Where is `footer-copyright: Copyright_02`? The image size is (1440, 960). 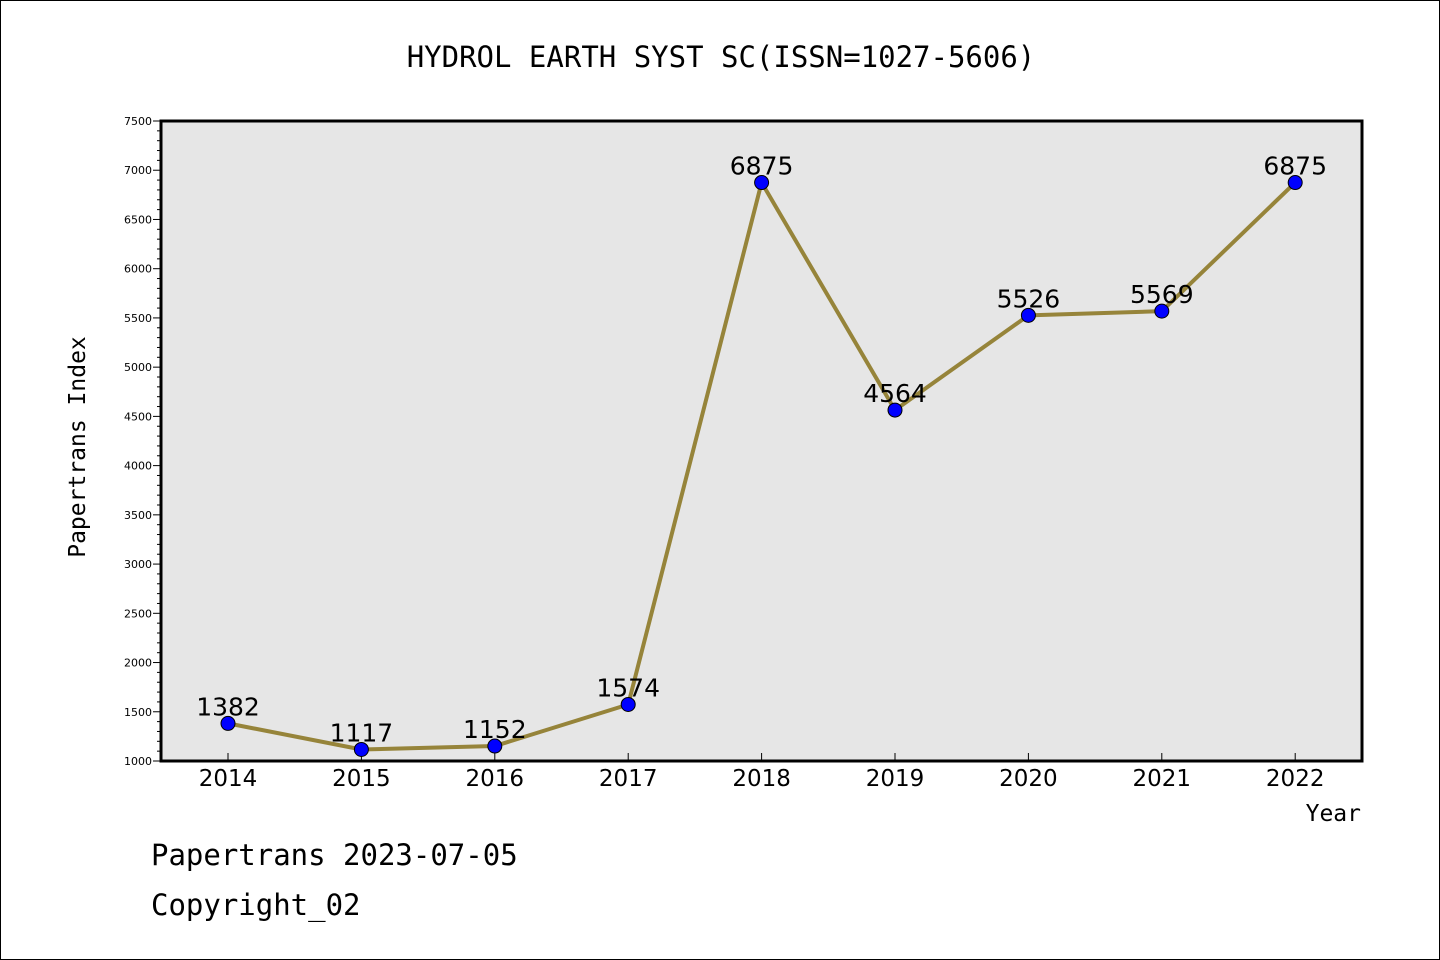
footer-copyright: Copyright_02 is located at coordinates (256, 905).